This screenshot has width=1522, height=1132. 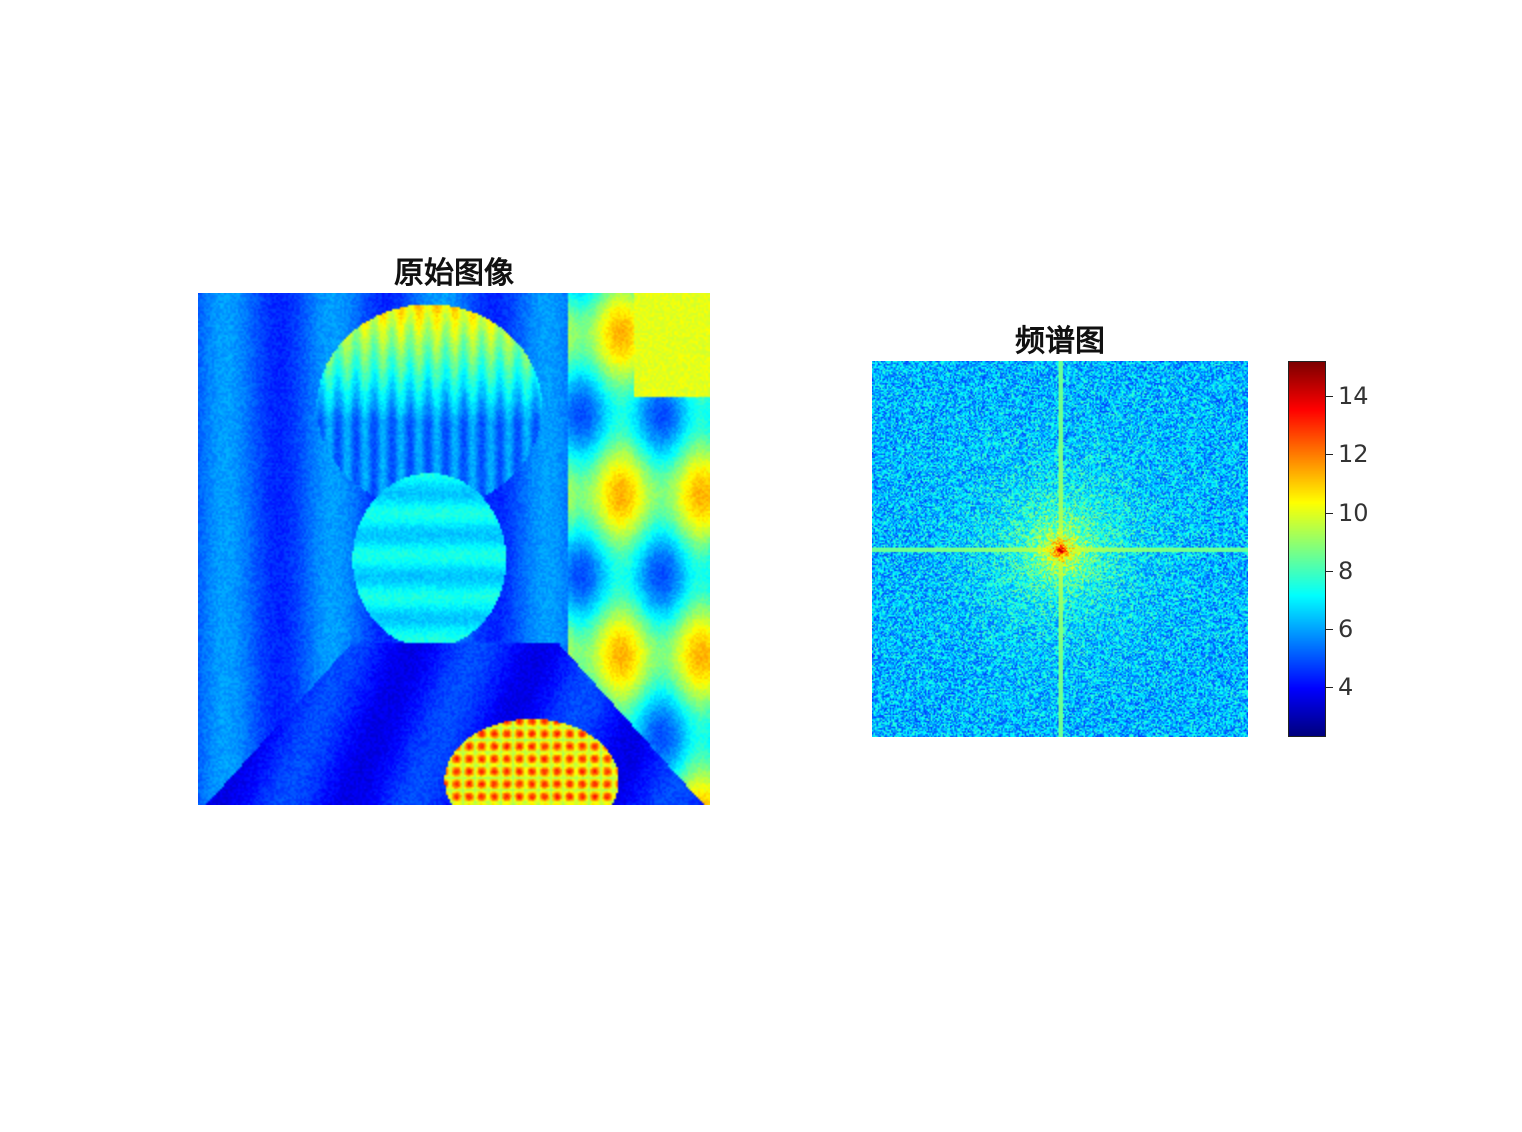 I want to click on colorbar-tick-label: 6, so click(x=1346, y=629).